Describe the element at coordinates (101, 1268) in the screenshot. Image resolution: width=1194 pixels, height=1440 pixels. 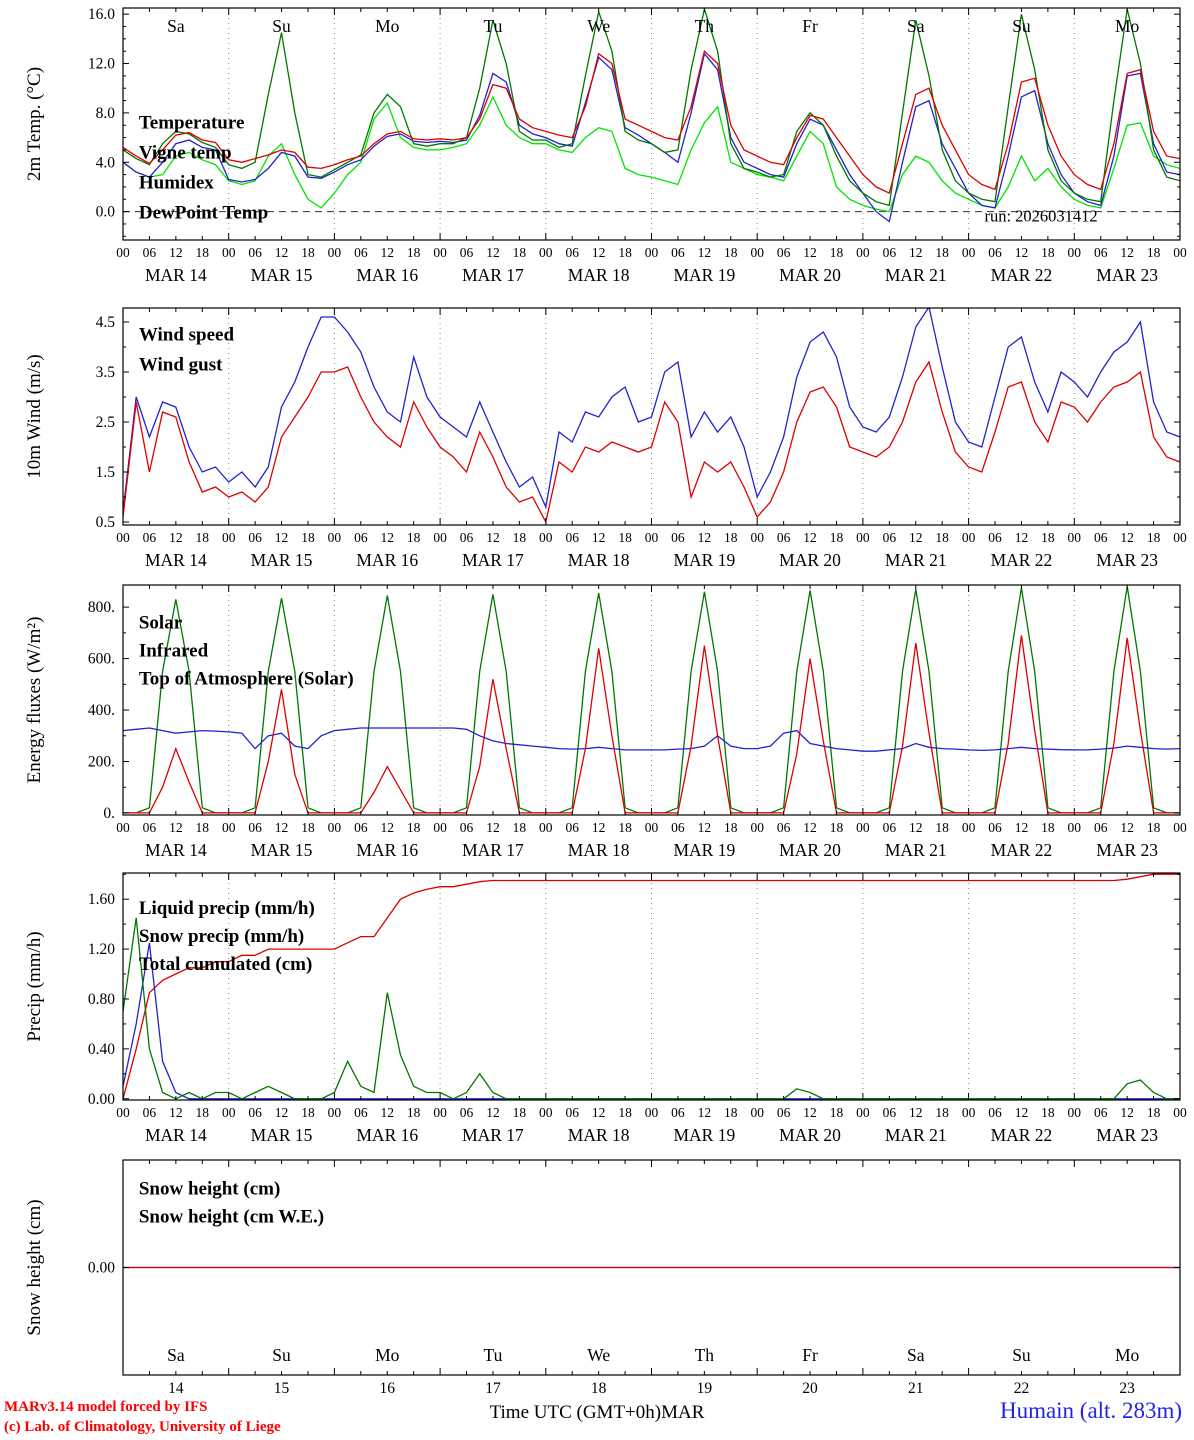
I see `y-tick-label: 0.00` at that location.